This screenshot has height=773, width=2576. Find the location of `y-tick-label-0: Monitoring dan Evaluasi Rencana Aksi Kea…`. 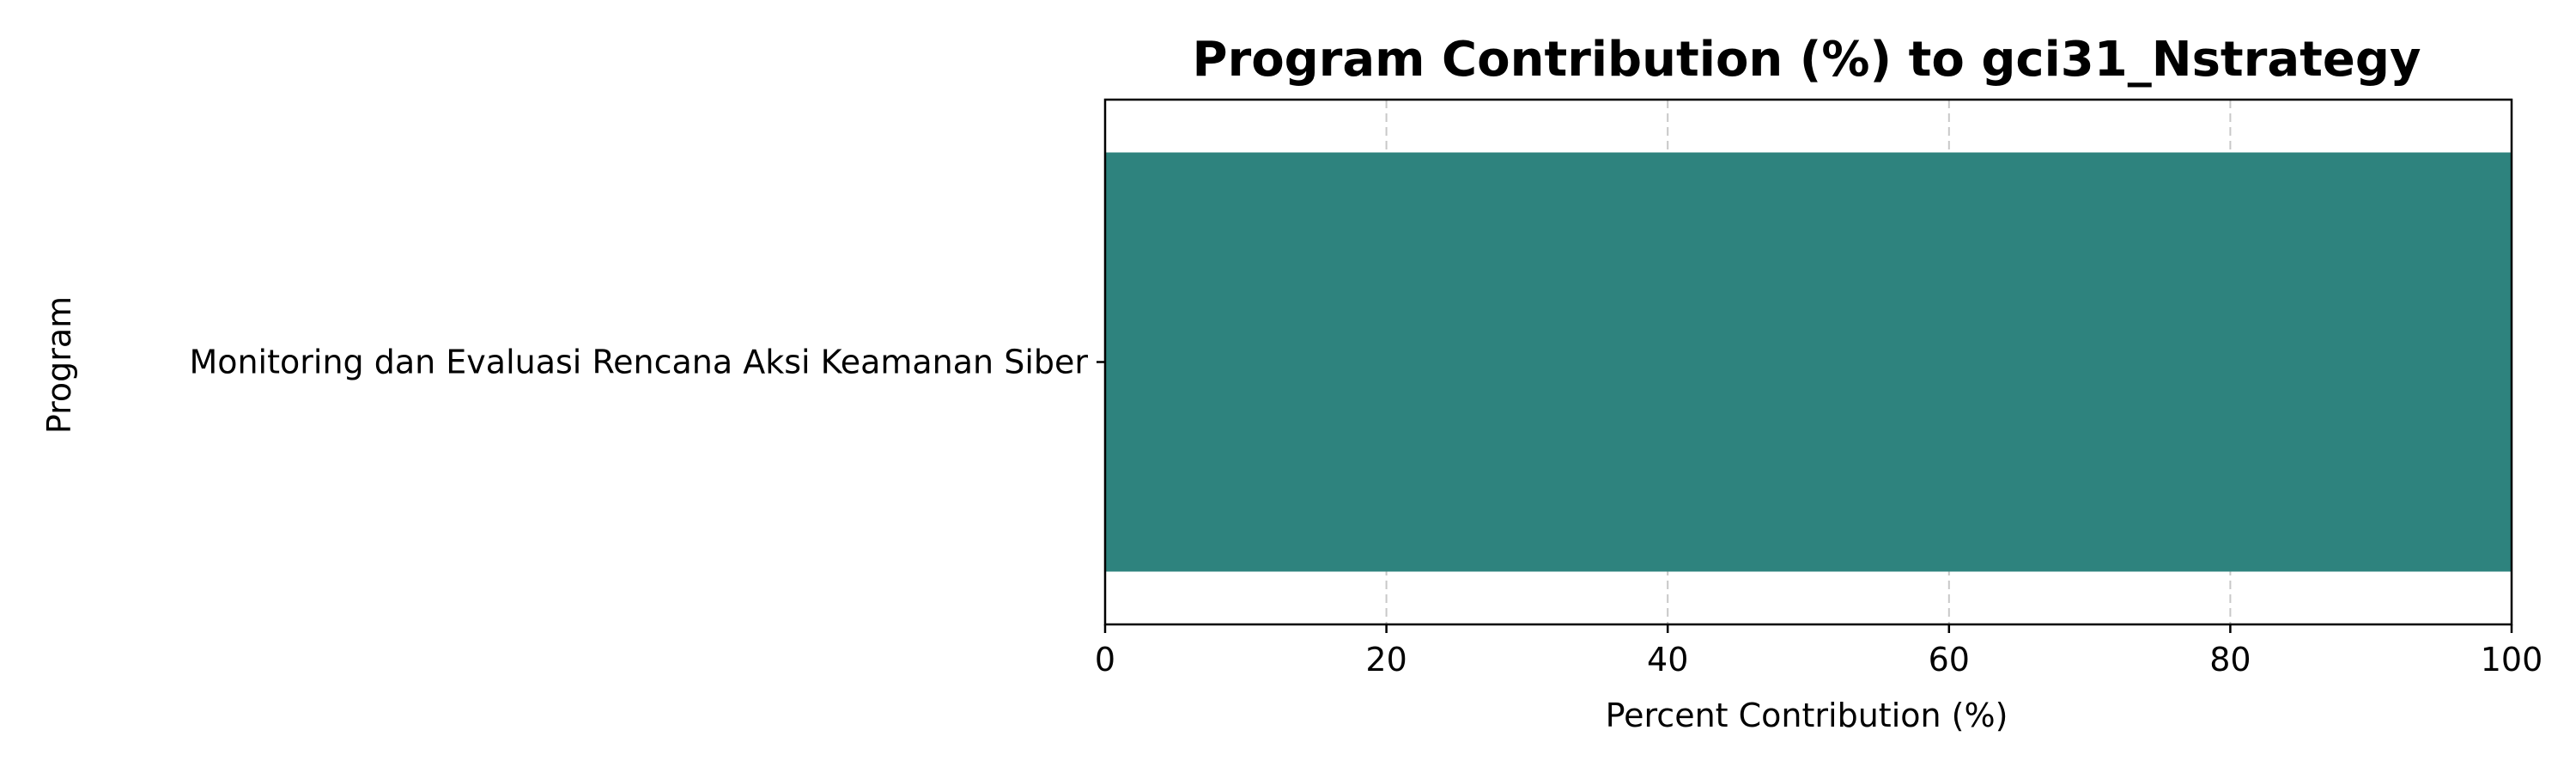

y-tick-label-0: Monitoring dan Evaluasi Rencana Aksi Kea… is located at coordinates (638, 362).